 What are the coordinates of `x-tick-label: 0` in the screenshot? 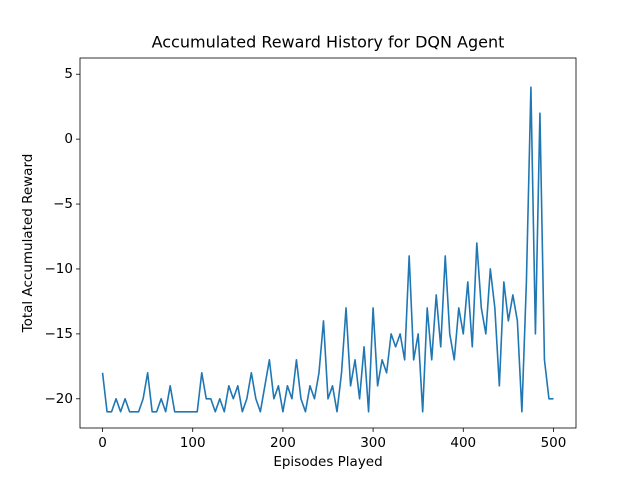 It's located at (102, 443).